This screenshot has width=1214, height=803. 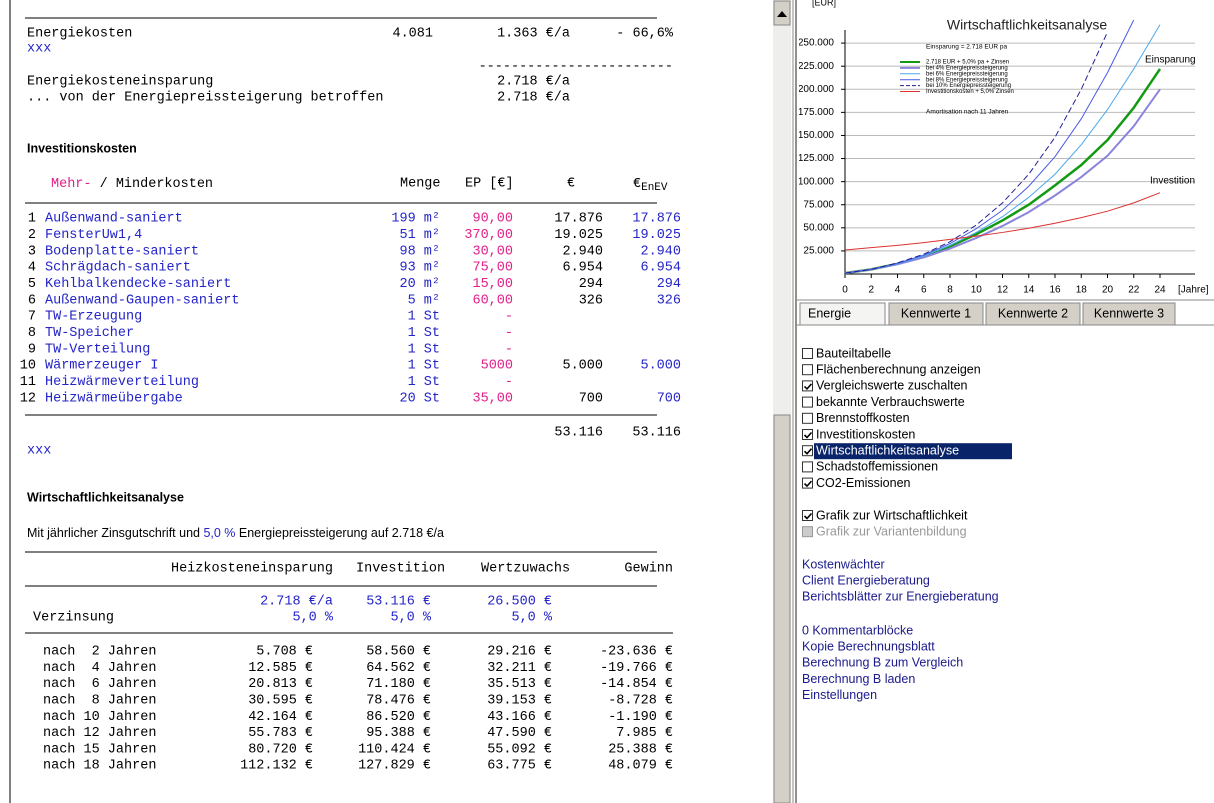 What do you see at coordinates (280, 668) in the screenshot?
I see `text: 12.585 €` at bounding box center [280, 668].